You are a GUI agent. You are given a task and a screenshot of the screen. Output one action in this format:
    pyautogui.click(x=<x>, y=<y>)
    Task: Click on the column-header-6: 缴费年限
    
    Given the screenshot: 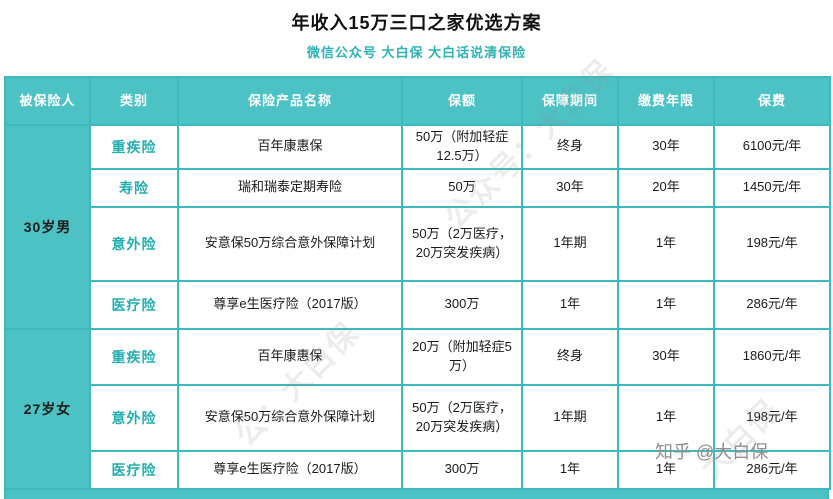 What is the action you would take?
    pyautogui.click(x=666, y=101)
    